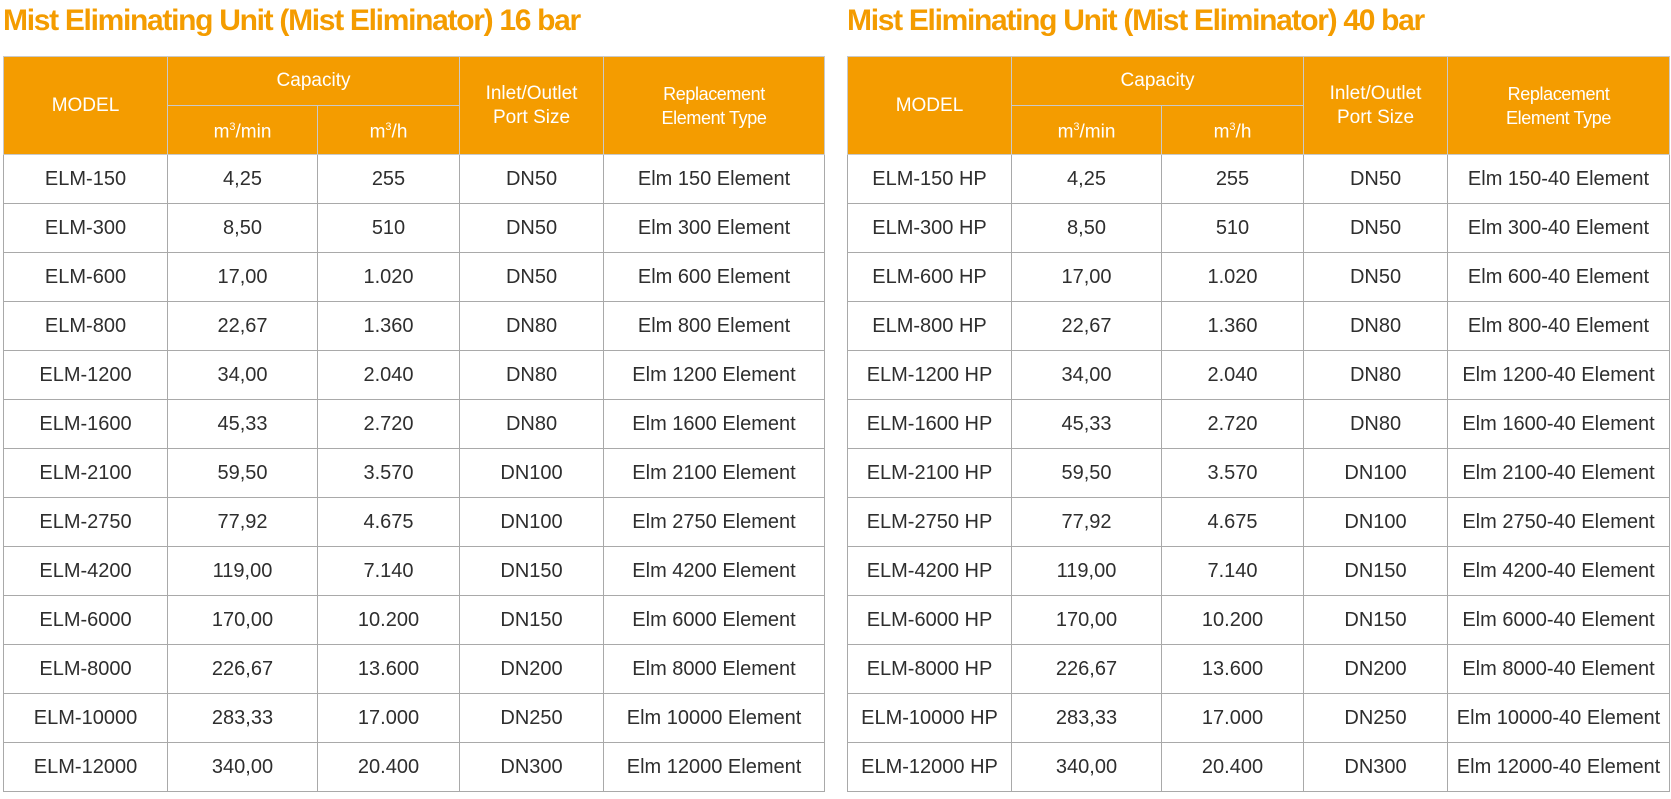 The width and height of the screenshot is (1671, 799). What do you see at coordinates (929, 228) in the screenshot?
I see `cell-model: ELM-300 HP` at bounding box center [929, 228].